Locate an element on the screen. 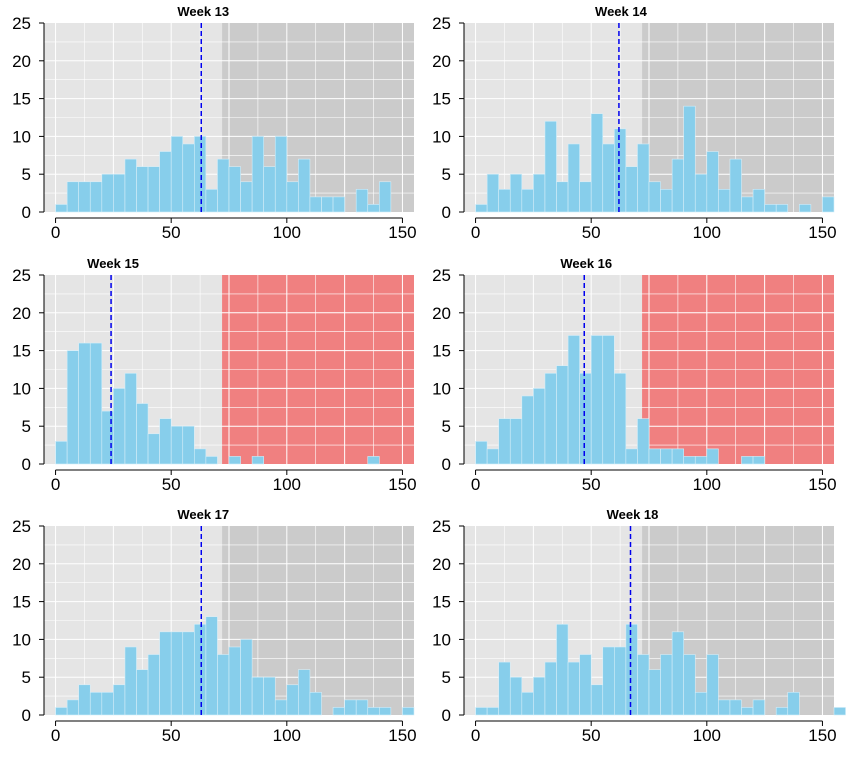 The height and width of the screenshot is (765, 850). panel-title: Week 18 is located at coordinates (633, 514).